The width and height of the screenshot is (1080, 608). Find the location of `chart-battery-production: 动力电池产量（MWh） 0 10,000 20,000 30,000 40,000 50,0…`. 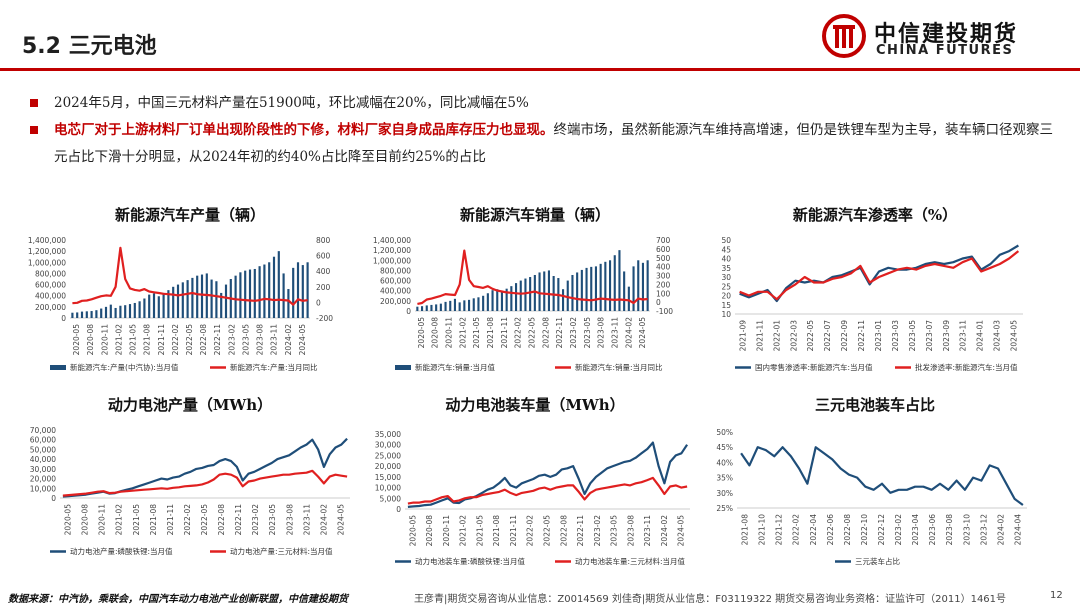

chart-battery-production: 动力电池产量（MWh） 0 10,000 20,000 30,000 40,000 50,0… is located at coordinates (190, 483).